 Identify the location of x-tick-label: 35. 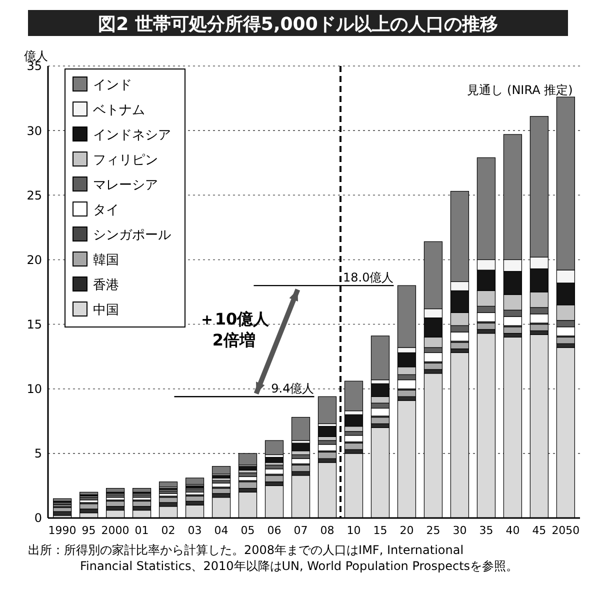
(486, 530).